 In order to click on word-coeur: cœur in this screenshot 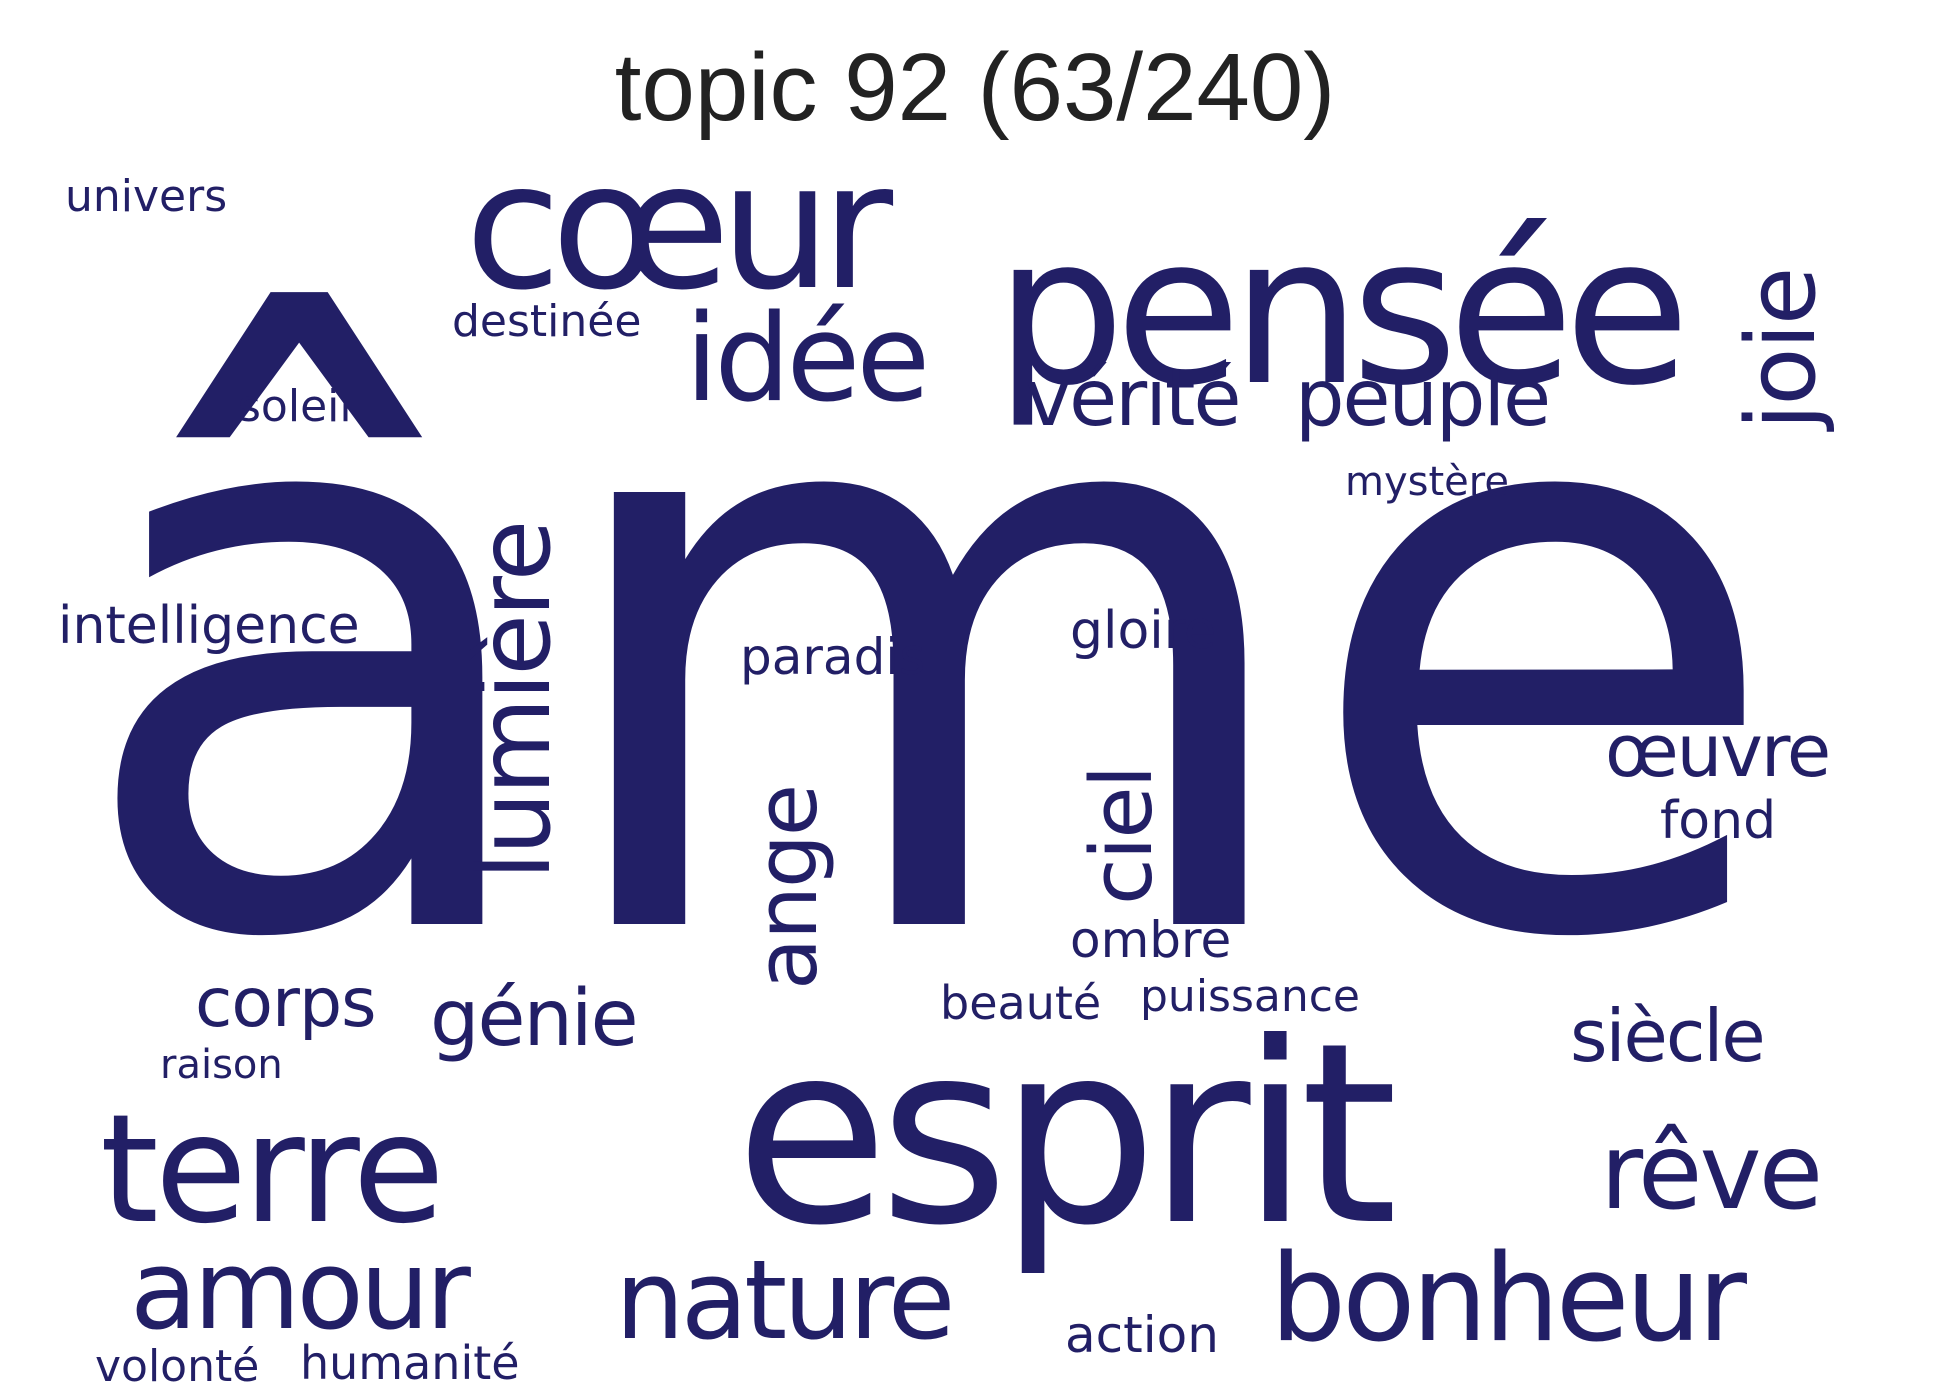, I will do `click(679, 227)`.